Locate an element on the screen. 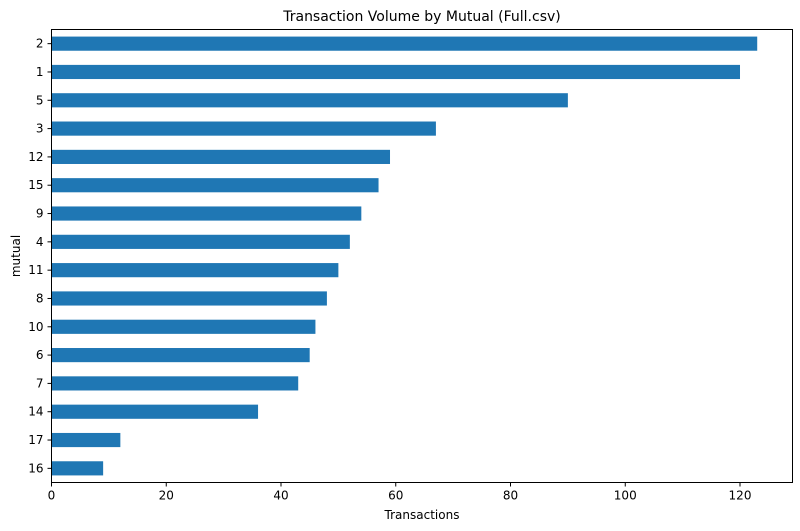 This screenshot has height=531, width=800. y-tick-label-16: 16 is located at coordinates (35, 468).